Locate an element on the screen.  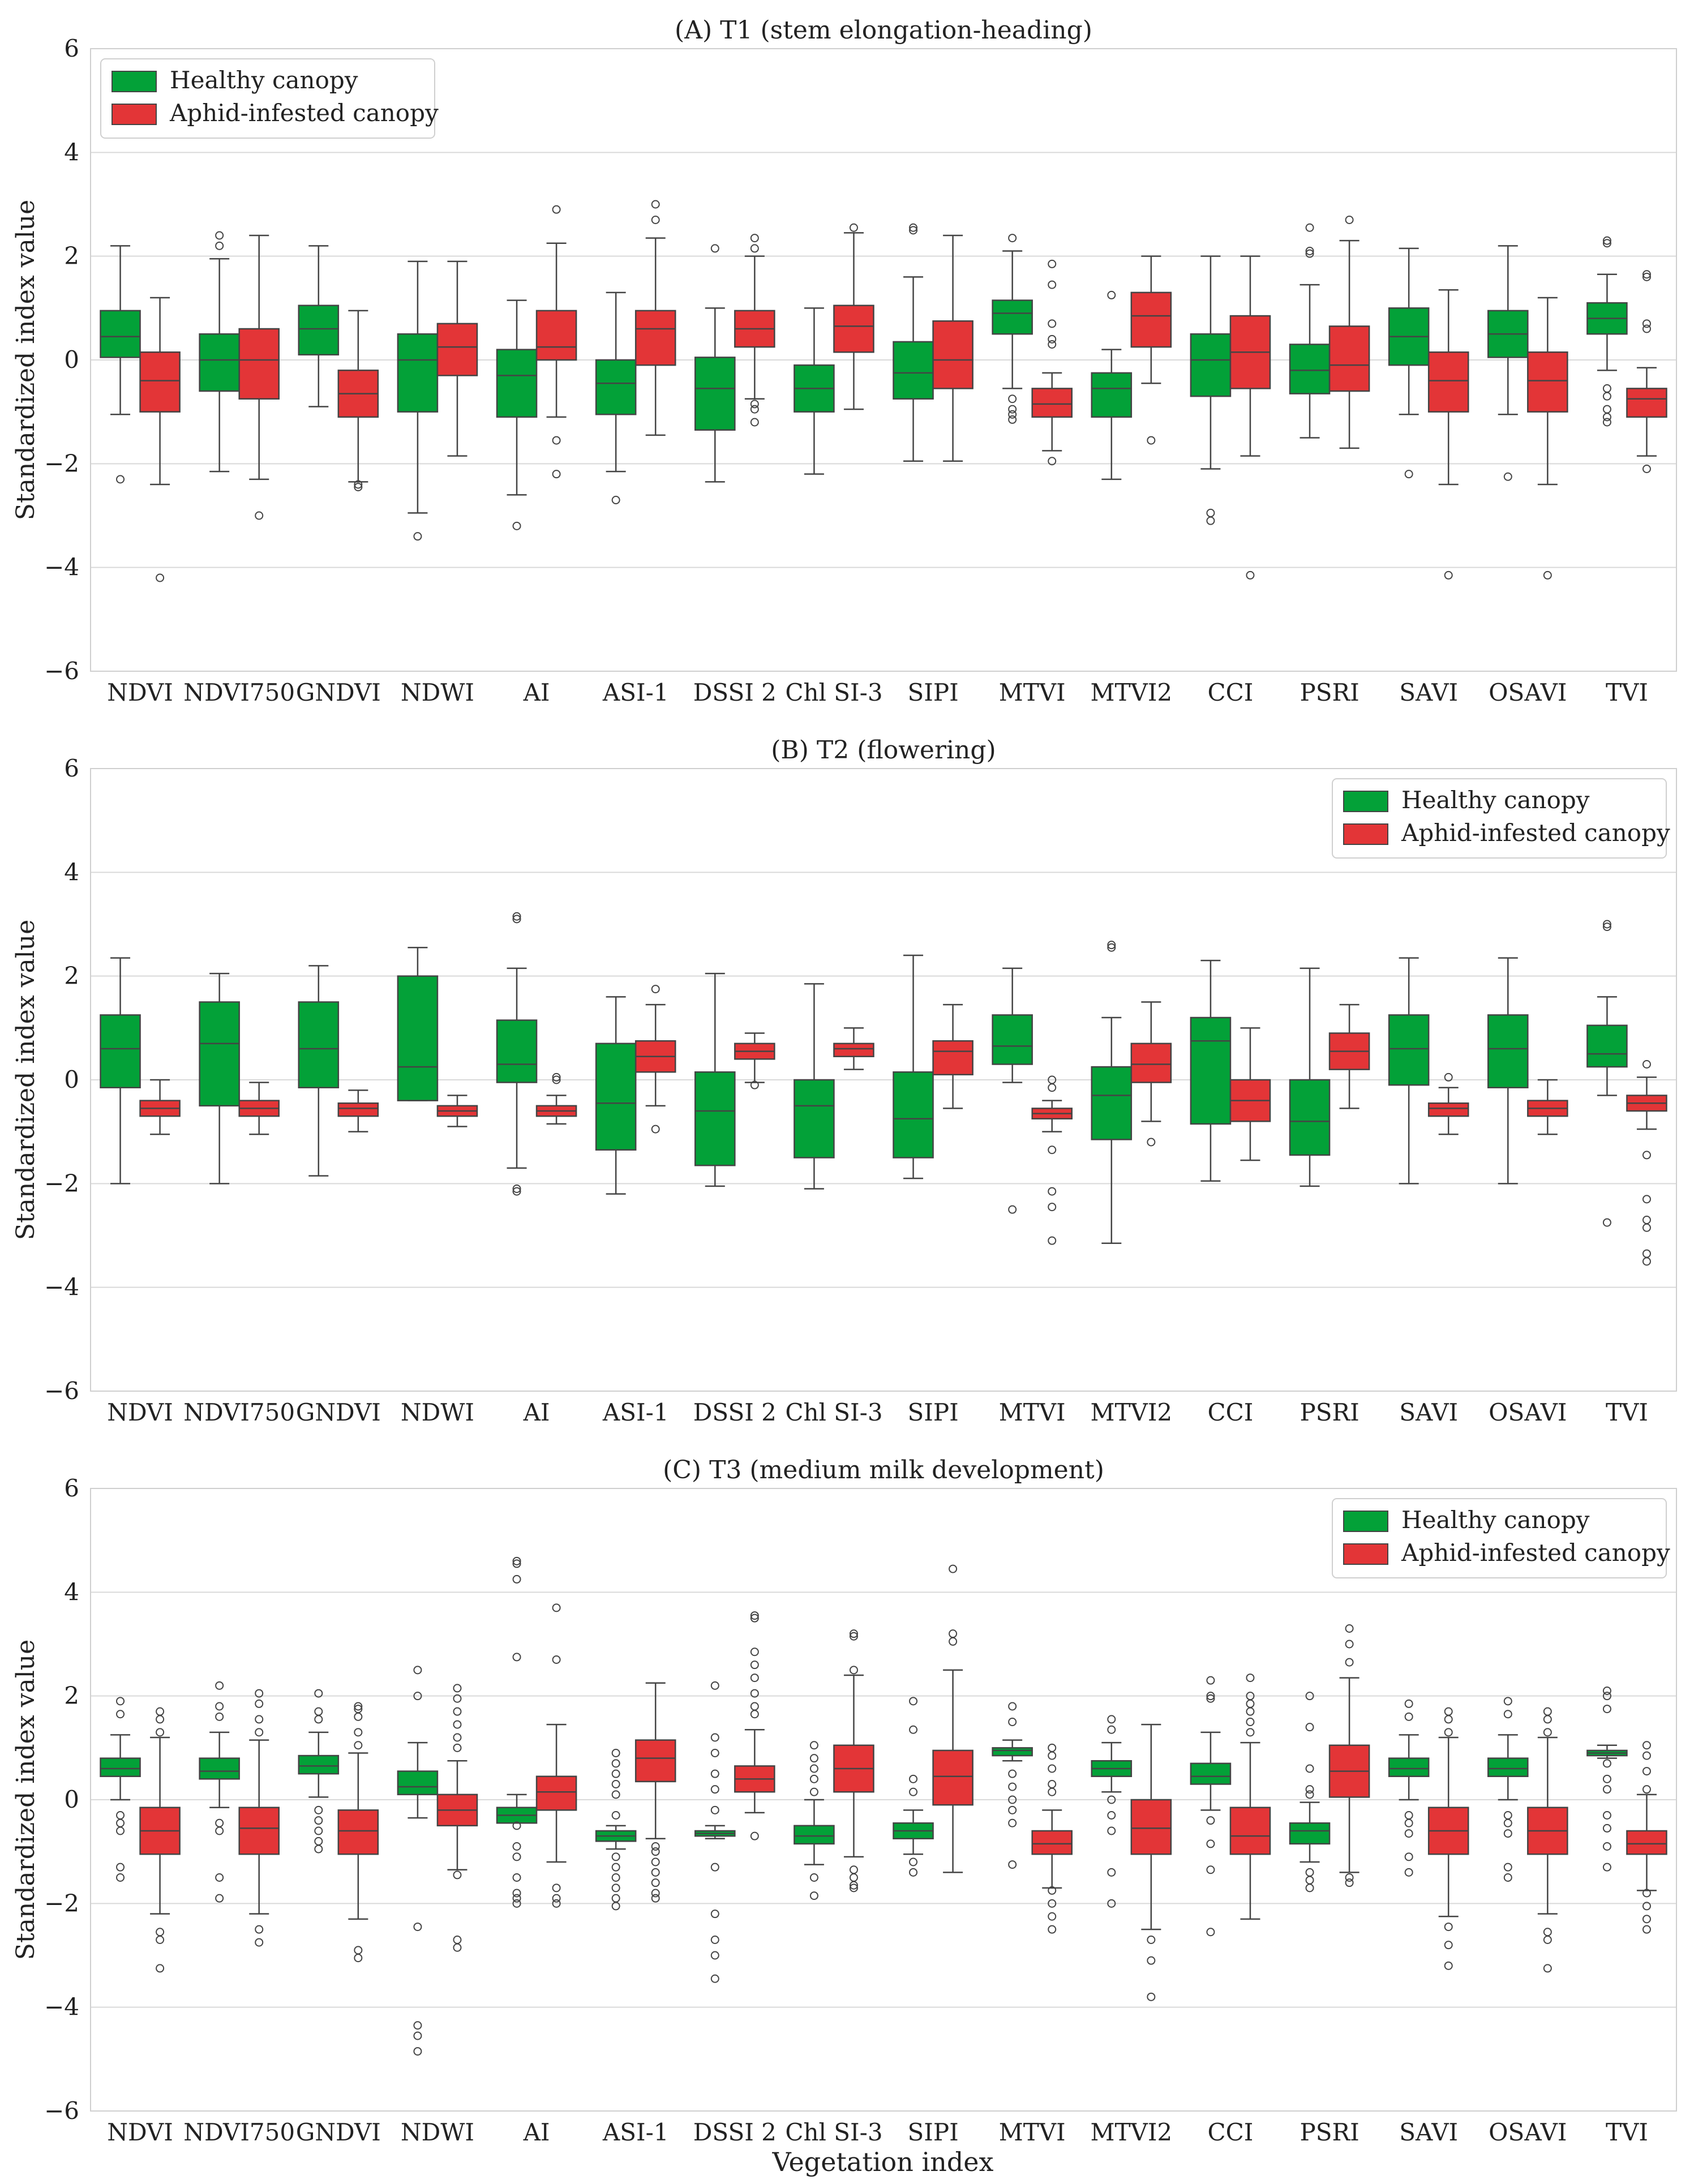
y-tick-label: −2 is located at coordinates (62, 1183).